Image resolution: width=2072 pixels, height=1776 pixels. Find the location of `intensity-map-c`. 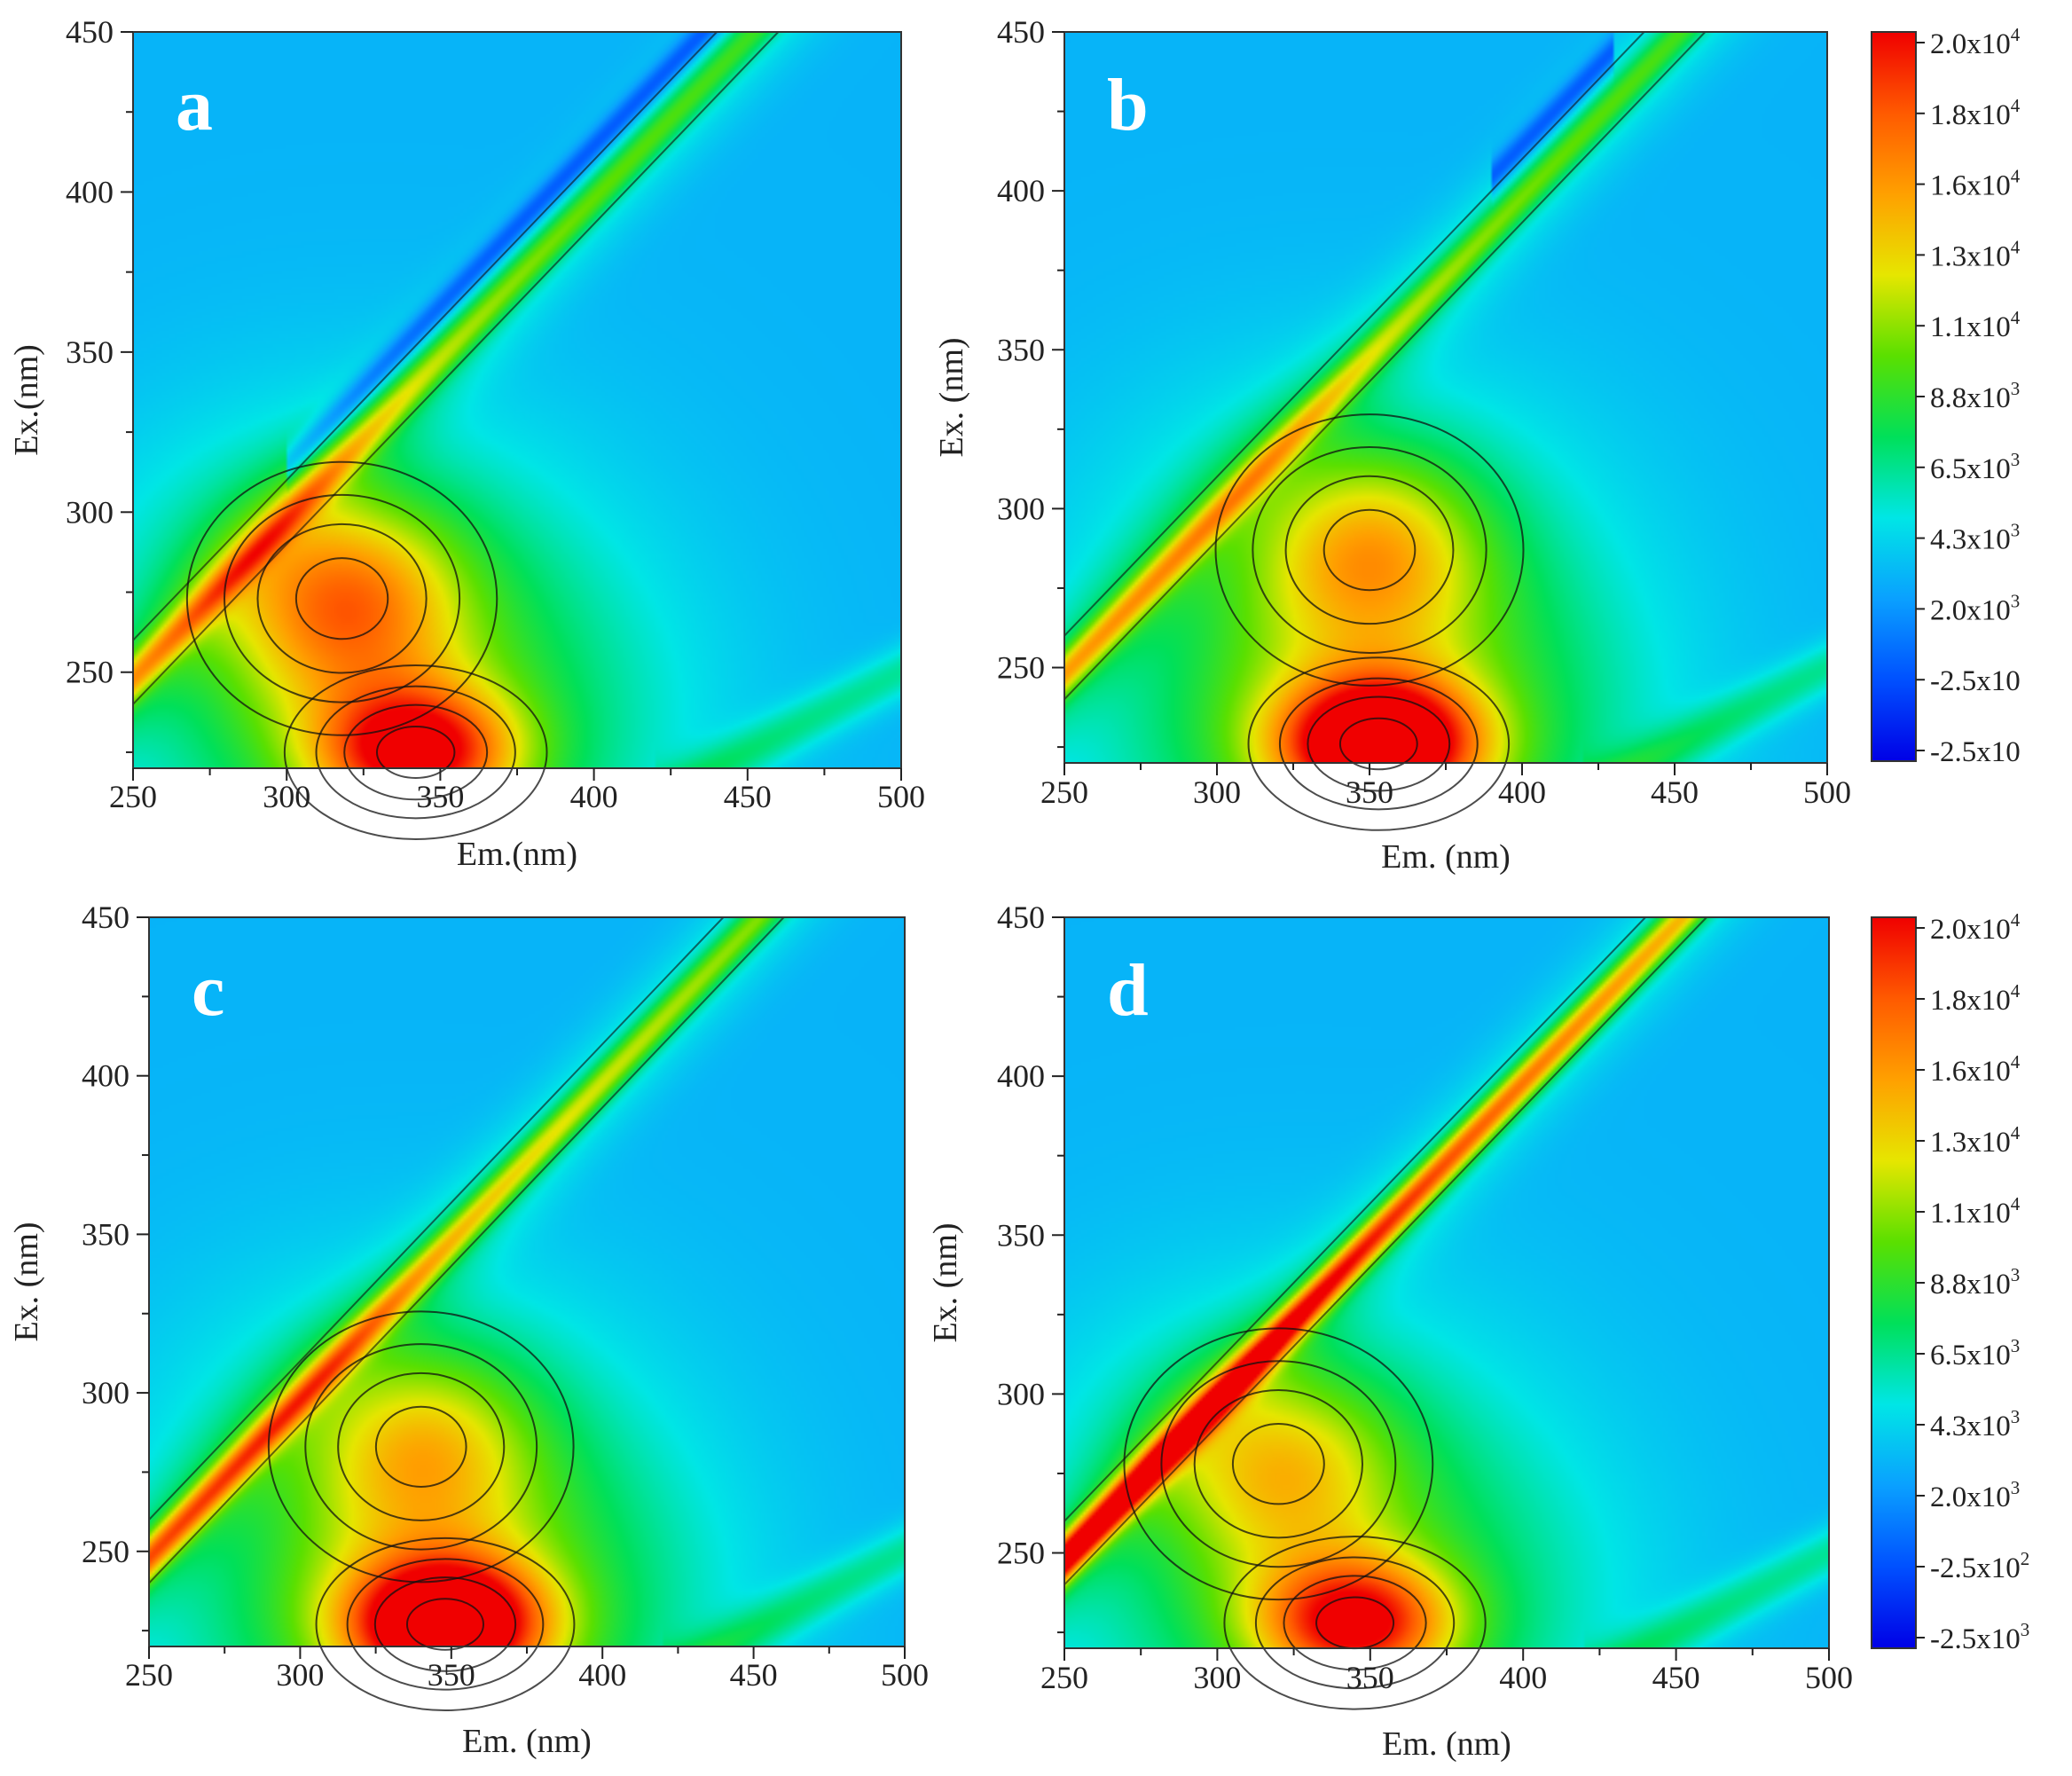

intensity-map-c is located at coordinates (527, 1282).